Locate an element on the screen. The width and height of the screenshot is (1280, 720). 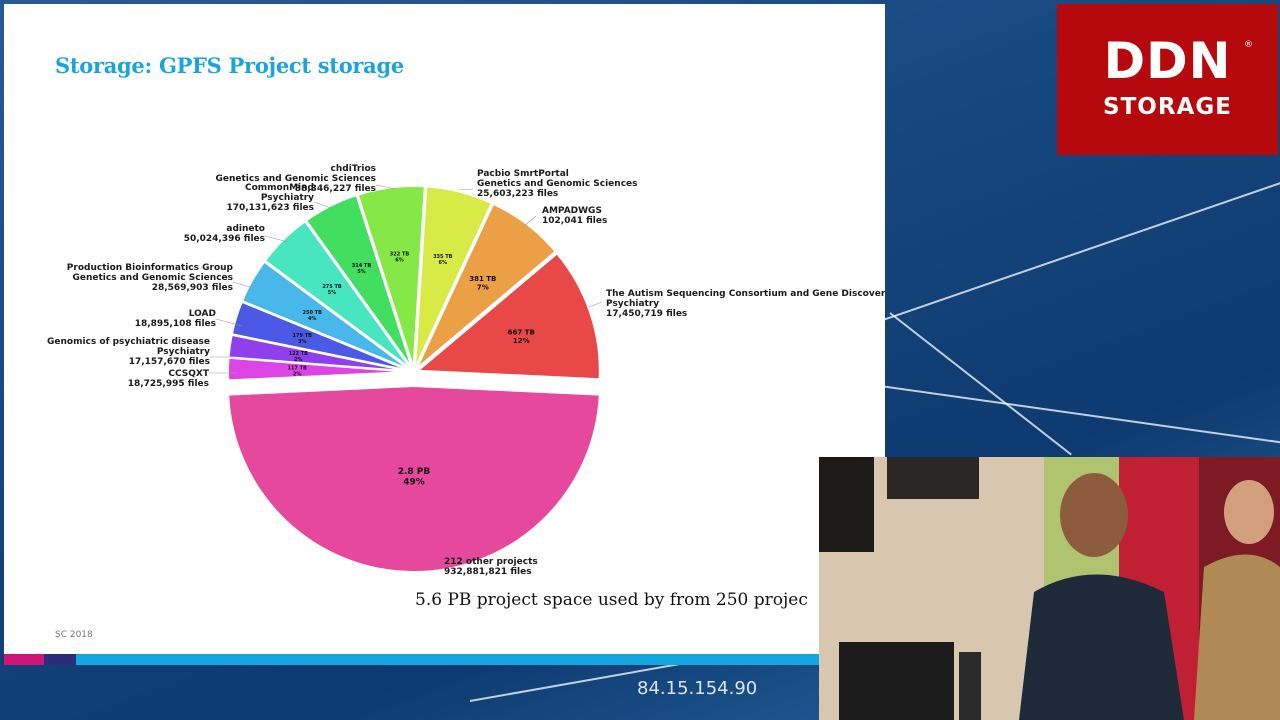
slice-value-label: 179 TB is located at coordinates (303, 336).